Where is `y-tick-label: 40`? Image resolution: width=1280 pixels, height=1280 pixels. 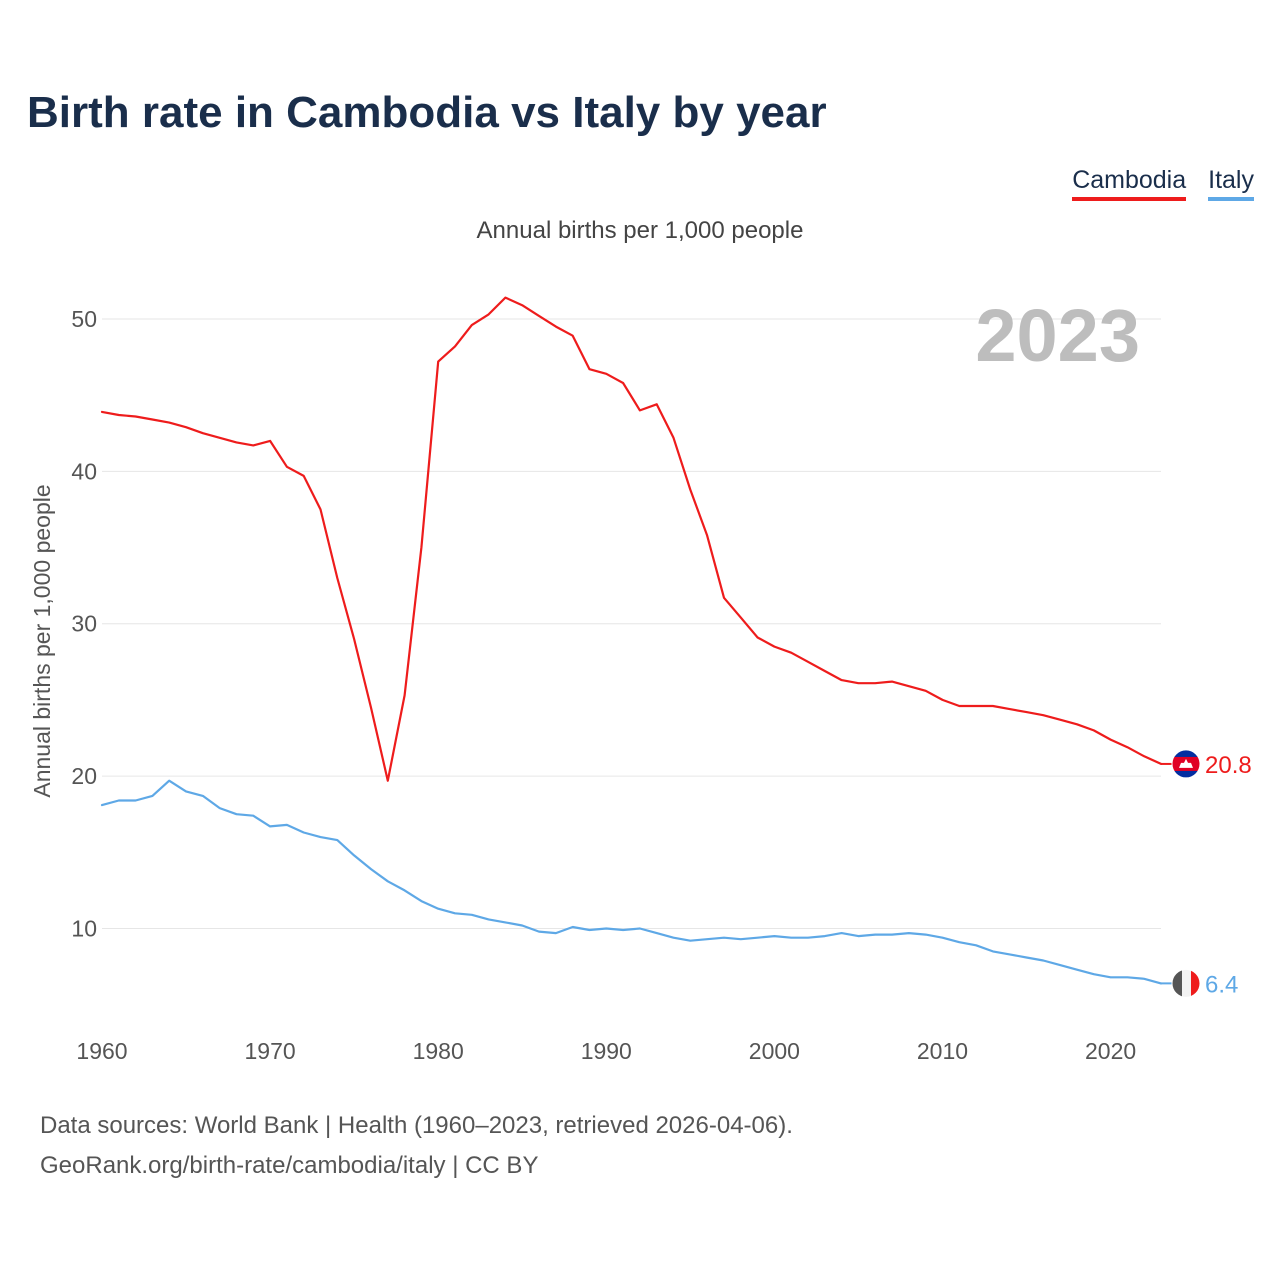 y-tick-label: 40 is located at coordinates (84, 471).